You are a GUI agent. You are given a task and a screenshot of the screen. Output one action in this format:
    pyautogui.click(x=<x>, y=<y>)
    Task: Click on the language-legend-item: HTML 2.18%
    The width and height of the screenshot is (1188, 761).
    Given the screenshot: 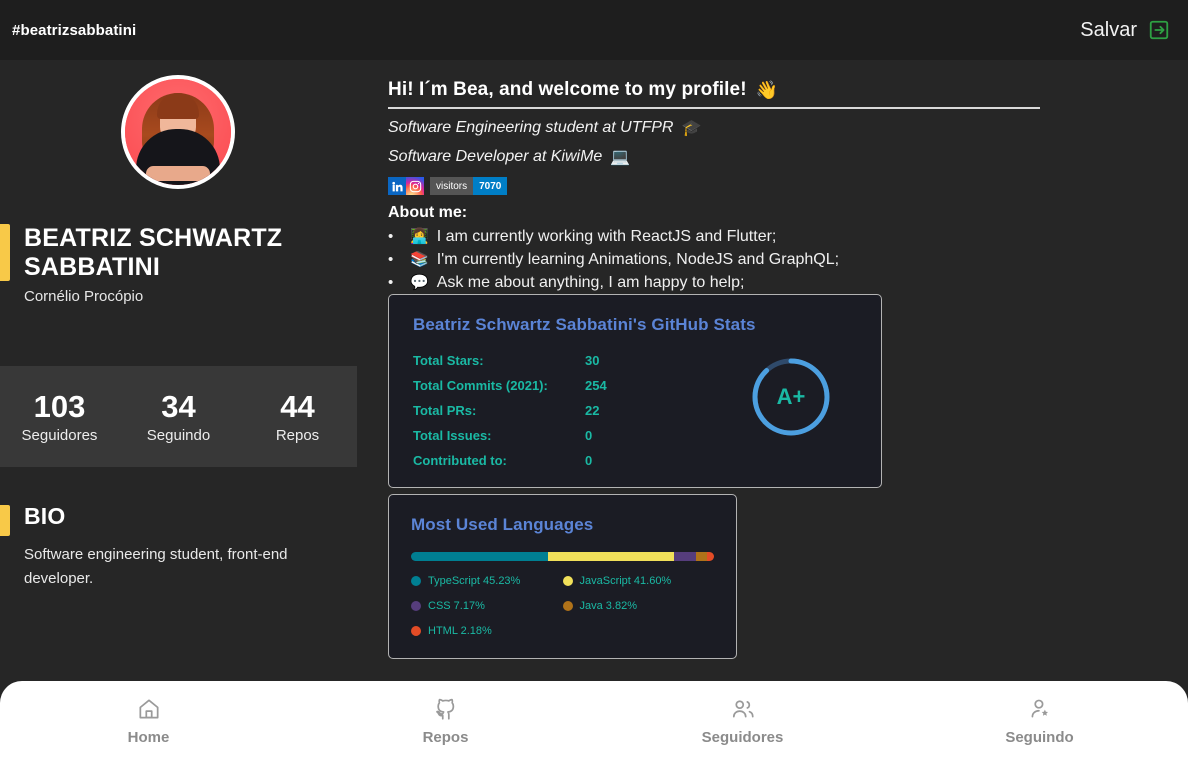 What is the action you would take?
    pyautogui.click(x=487, y=631)
    